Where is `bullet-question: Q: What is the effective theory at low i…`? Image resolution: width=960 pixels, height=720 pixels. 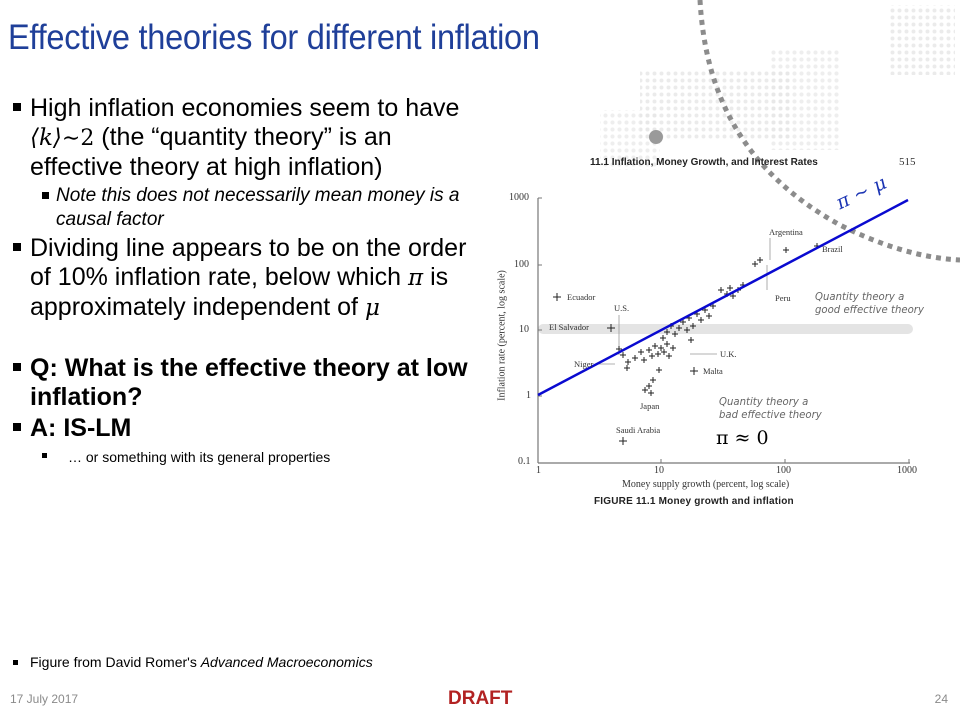
bullet-question: Q: What is the effective theory at low i… is located at coordinates (245, 383).